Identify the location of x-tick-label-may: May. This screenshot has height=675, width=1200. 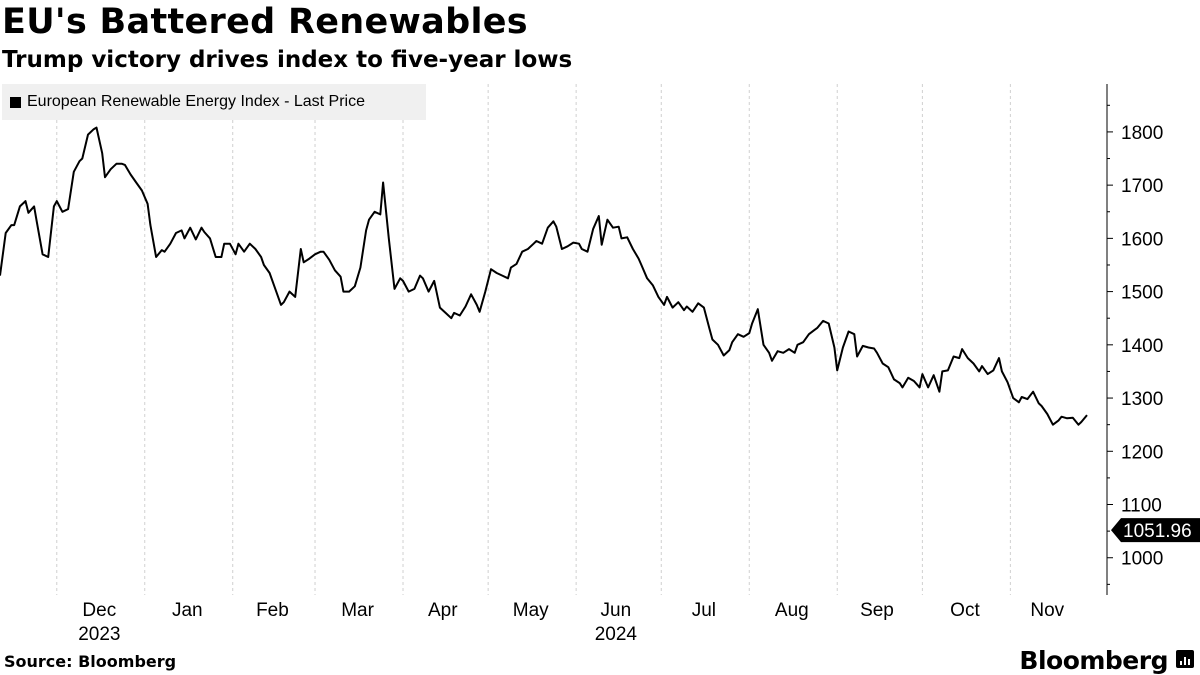
(531, 610).